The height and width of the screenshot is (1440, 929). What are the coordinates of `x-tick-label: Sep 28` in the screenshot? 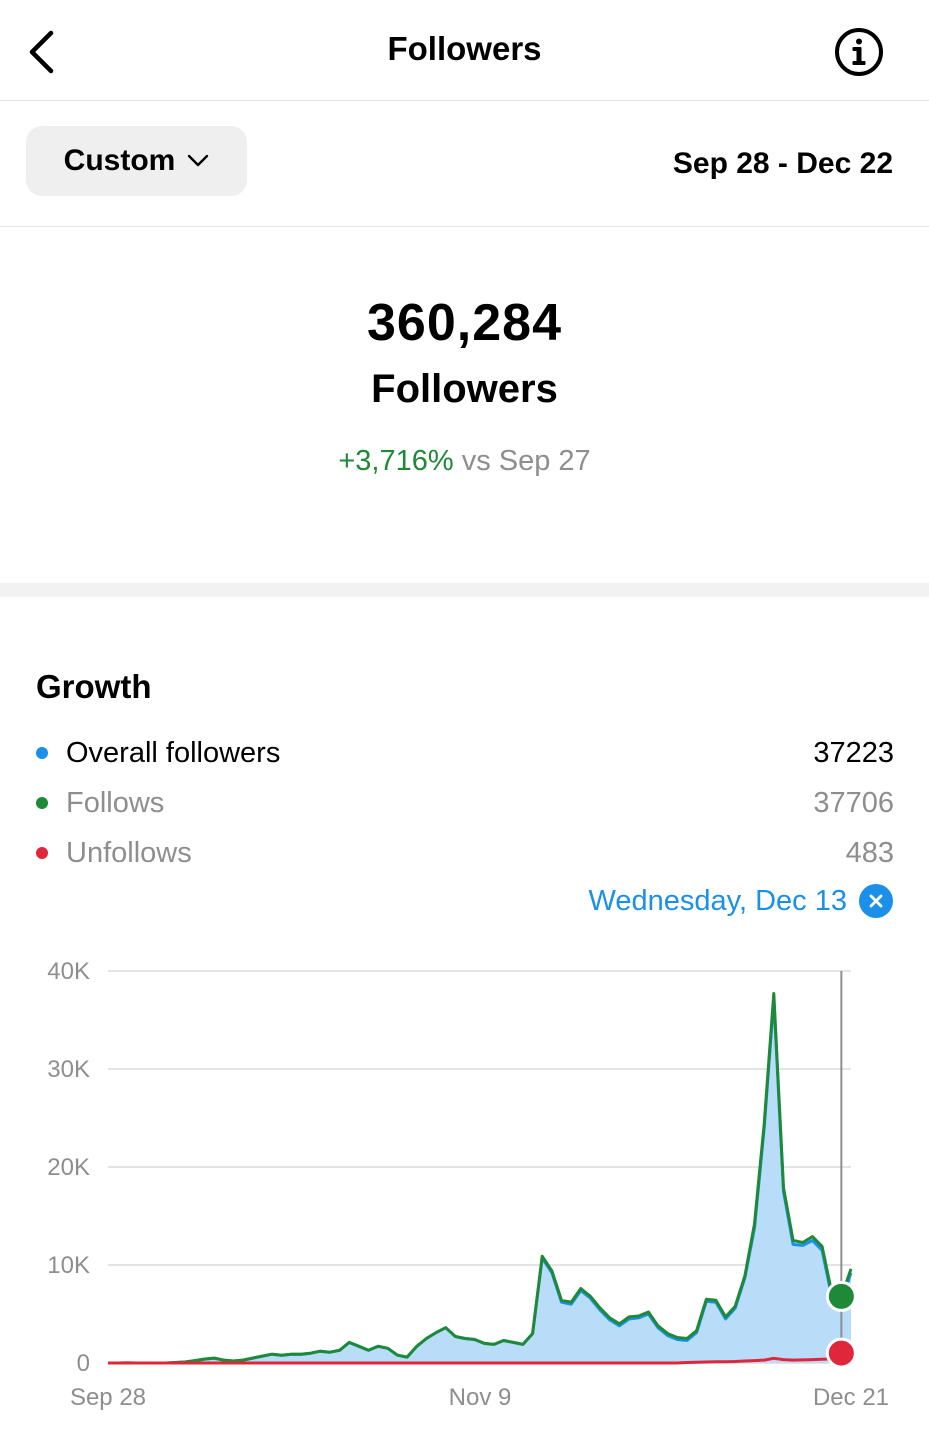 It's located at (108, 1397).